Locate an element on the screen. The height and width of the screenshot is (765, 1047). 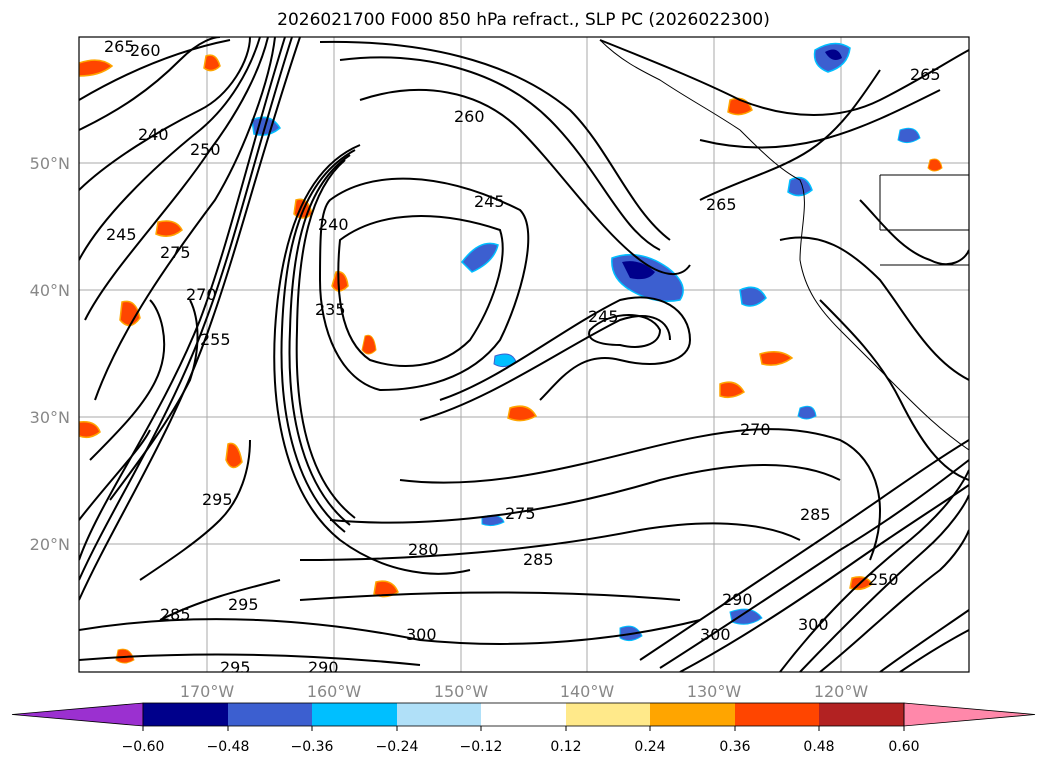
longitude-label: 150°W is located at coordinates (461, 691).